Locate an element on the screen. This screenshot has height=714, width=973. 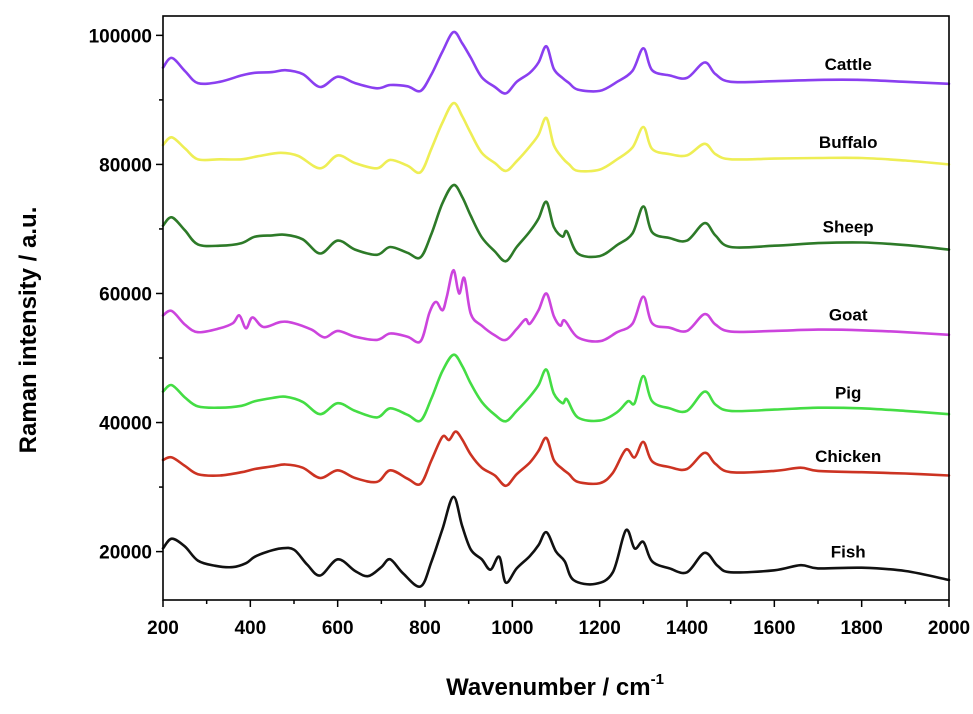
x-tick-label: 1000 is located at coordinates (512, 628).